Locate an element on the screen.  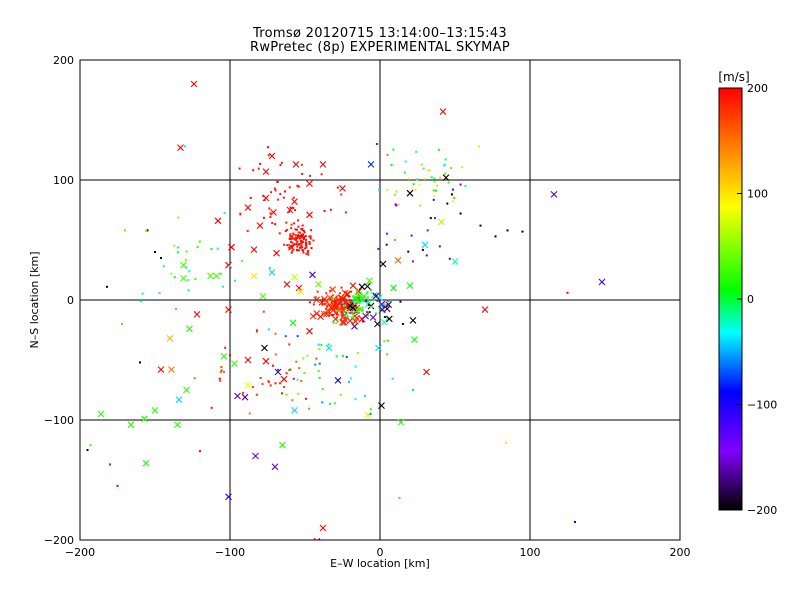
colorbar-tick-label: 0 is located at coordinates (750, 299).